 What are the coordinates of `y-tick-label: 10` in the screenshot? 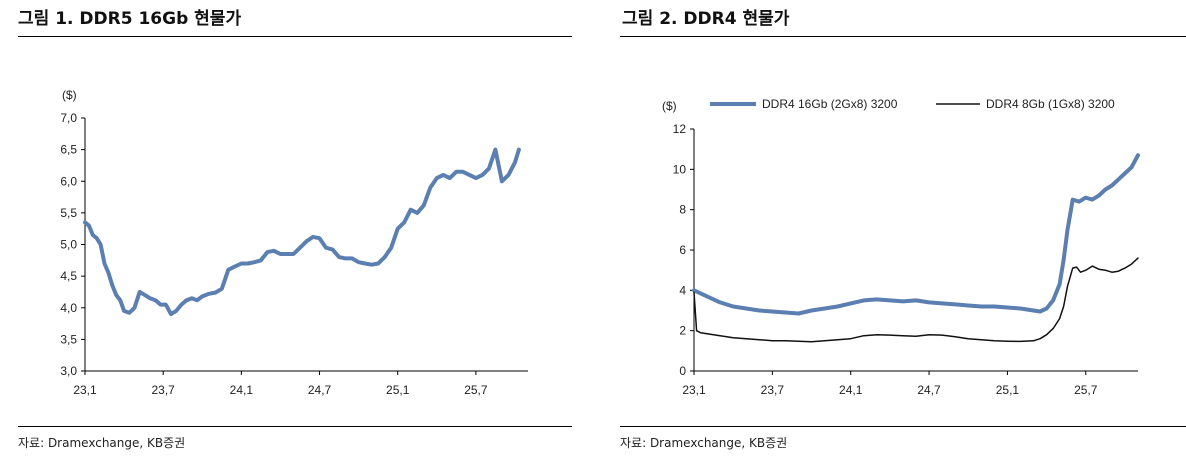 It's located at (680, 169).